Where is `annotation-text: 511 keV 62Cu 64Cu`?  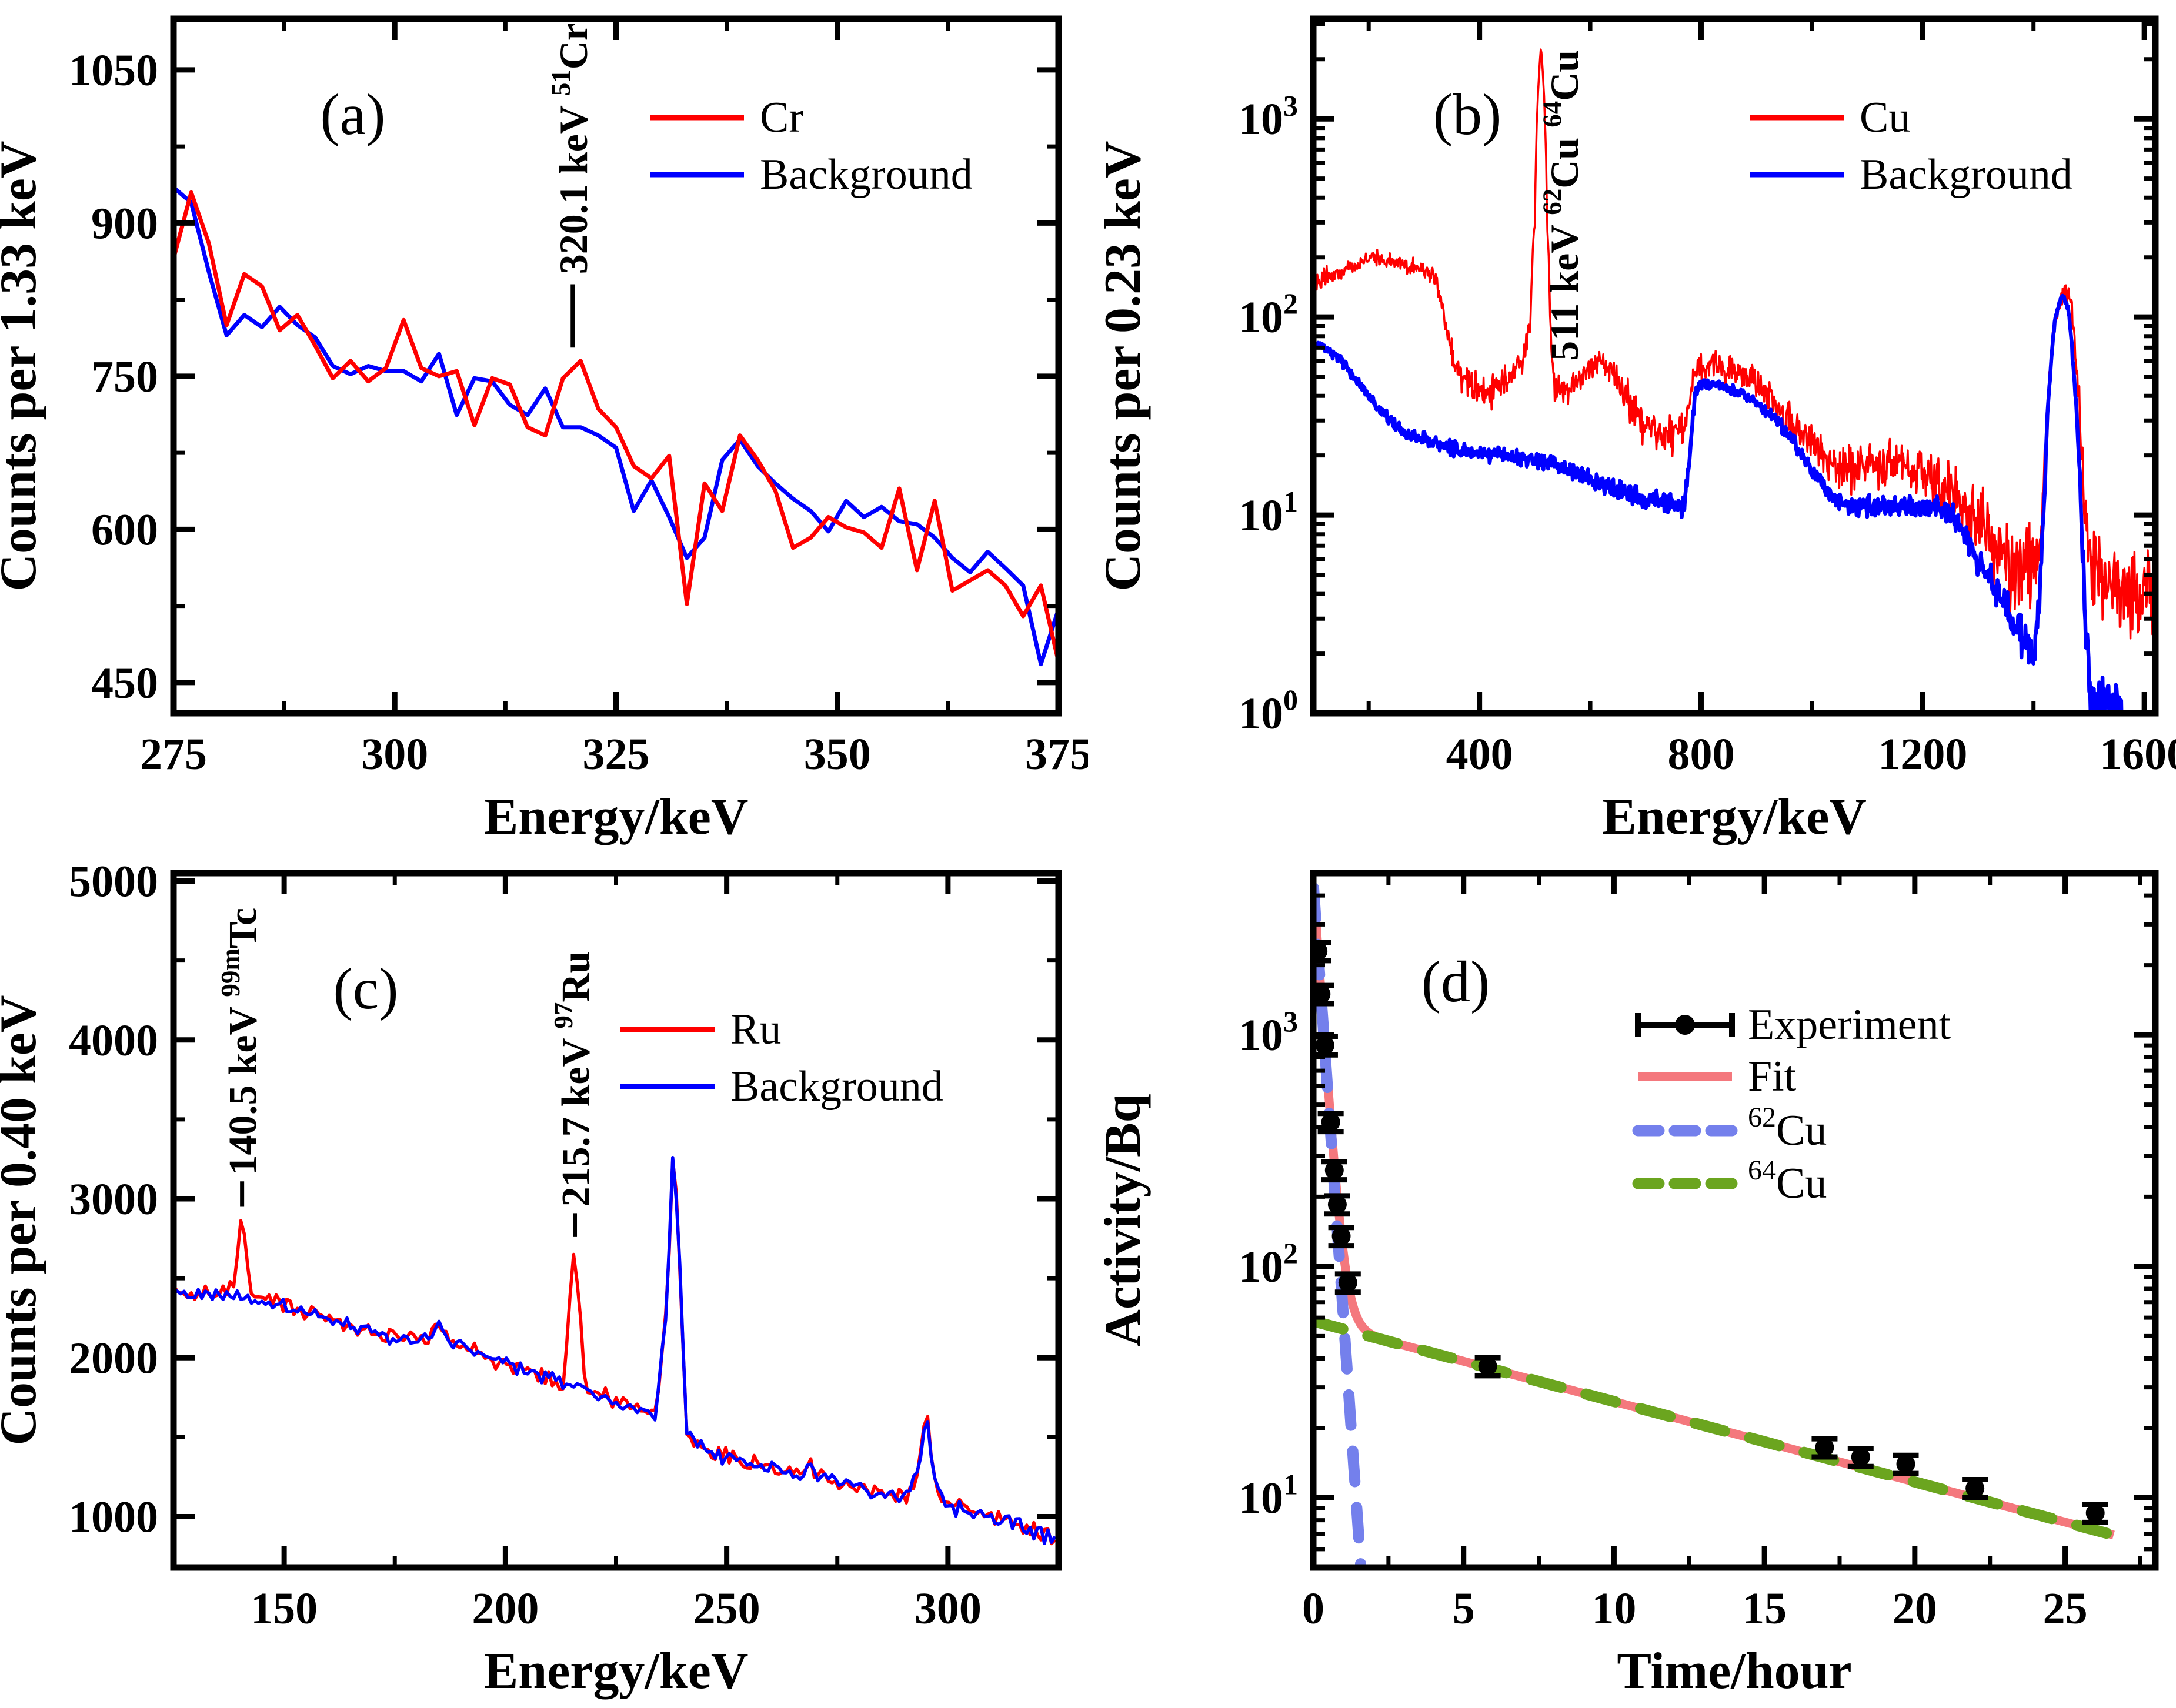 annotation-text: 511 keV 62Cu 64Cu is located at coordinates (1562, 206).